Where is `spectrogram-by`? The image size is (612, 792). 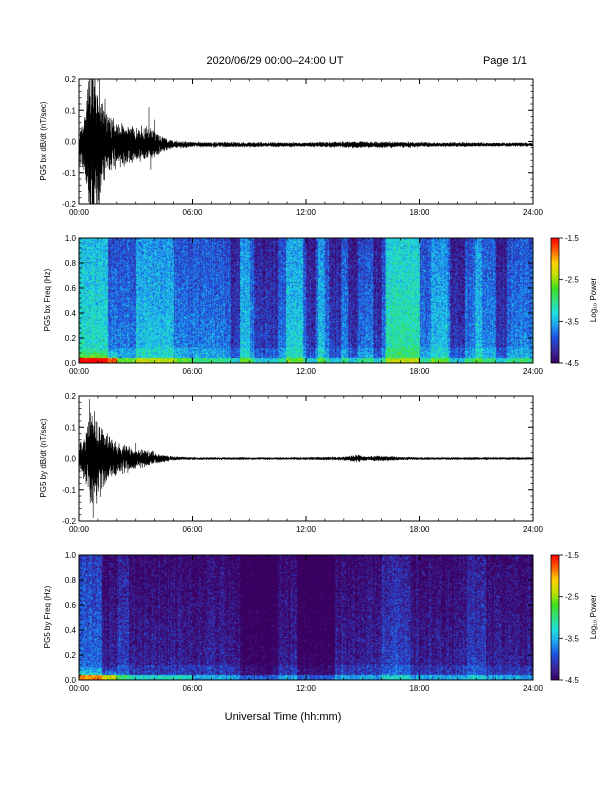 spectrogram-by is located at coordinates (306, 617).